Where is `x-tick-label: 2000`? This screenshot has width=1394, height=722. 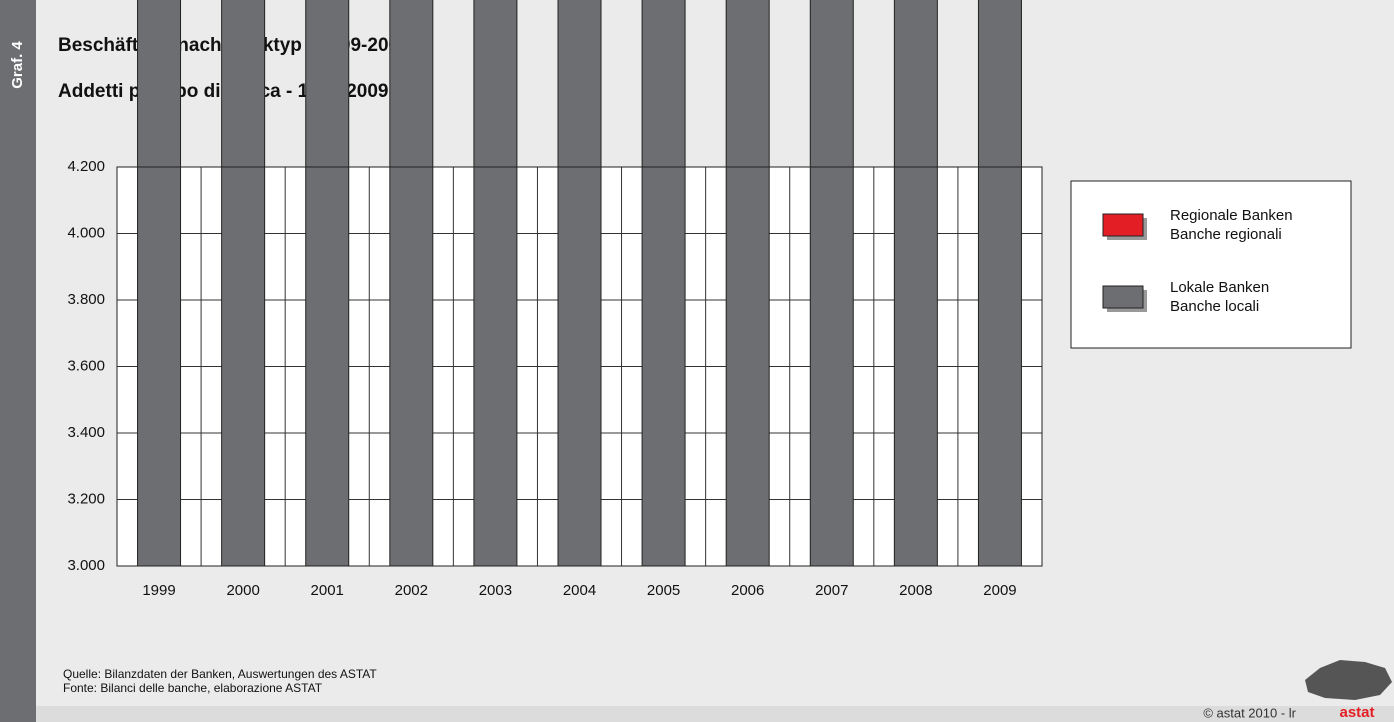 x-tick-label: 2000 is located at coordinates (242, 590).